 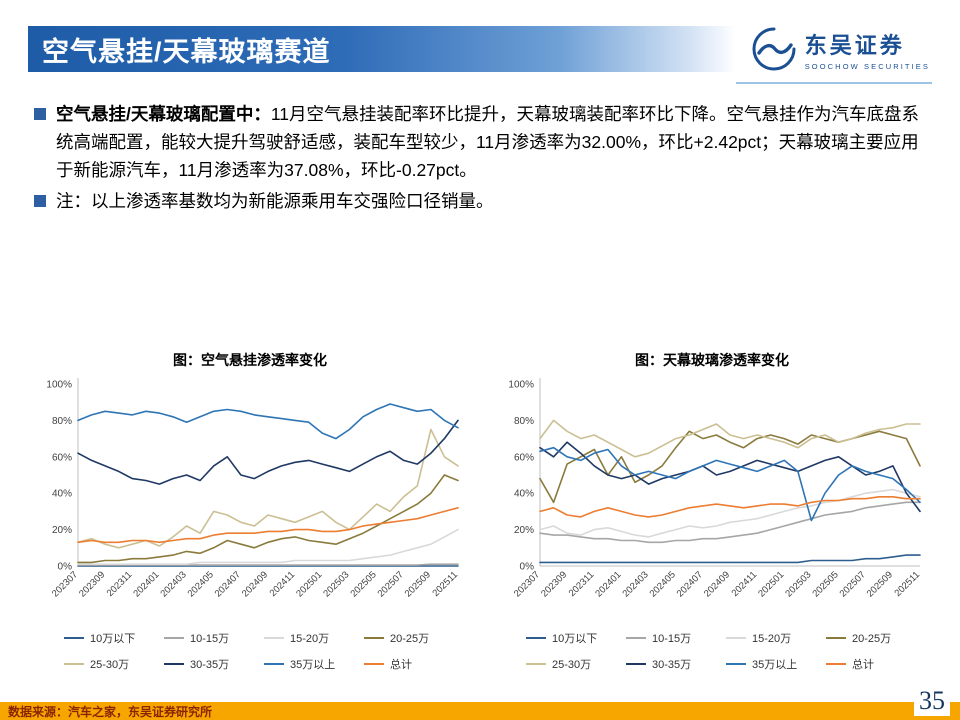 What do you see at coordinates (712, 360) in the screenshot?
I see `canopy-glass-chart-title: 图：天幕玻璃渗透率变化` at bounding box center [712, 360].